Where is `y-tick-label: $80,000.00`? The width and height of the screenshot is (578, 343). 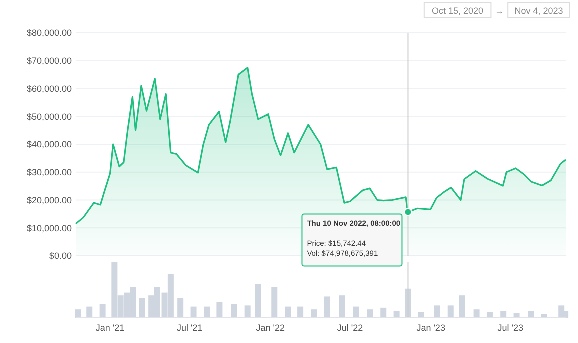
y-tick-label: $80,000.00 is located at coordinates (49, 33).